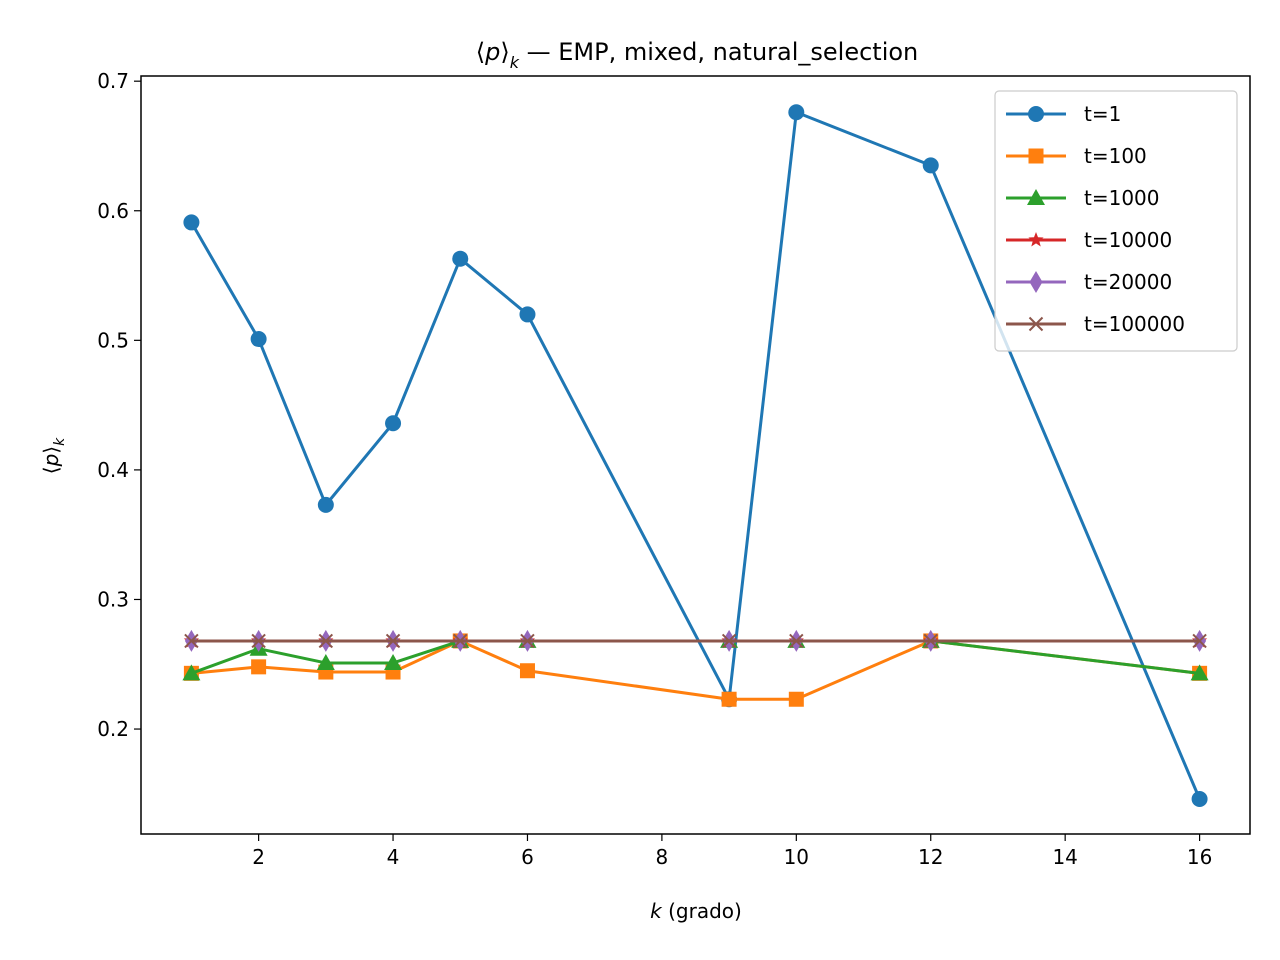 The width and height of the screenshot is (1280, 960). Describe the element at coordinates (930, 857) in the screenshot. I see `x-tick-label: 12` at that location.